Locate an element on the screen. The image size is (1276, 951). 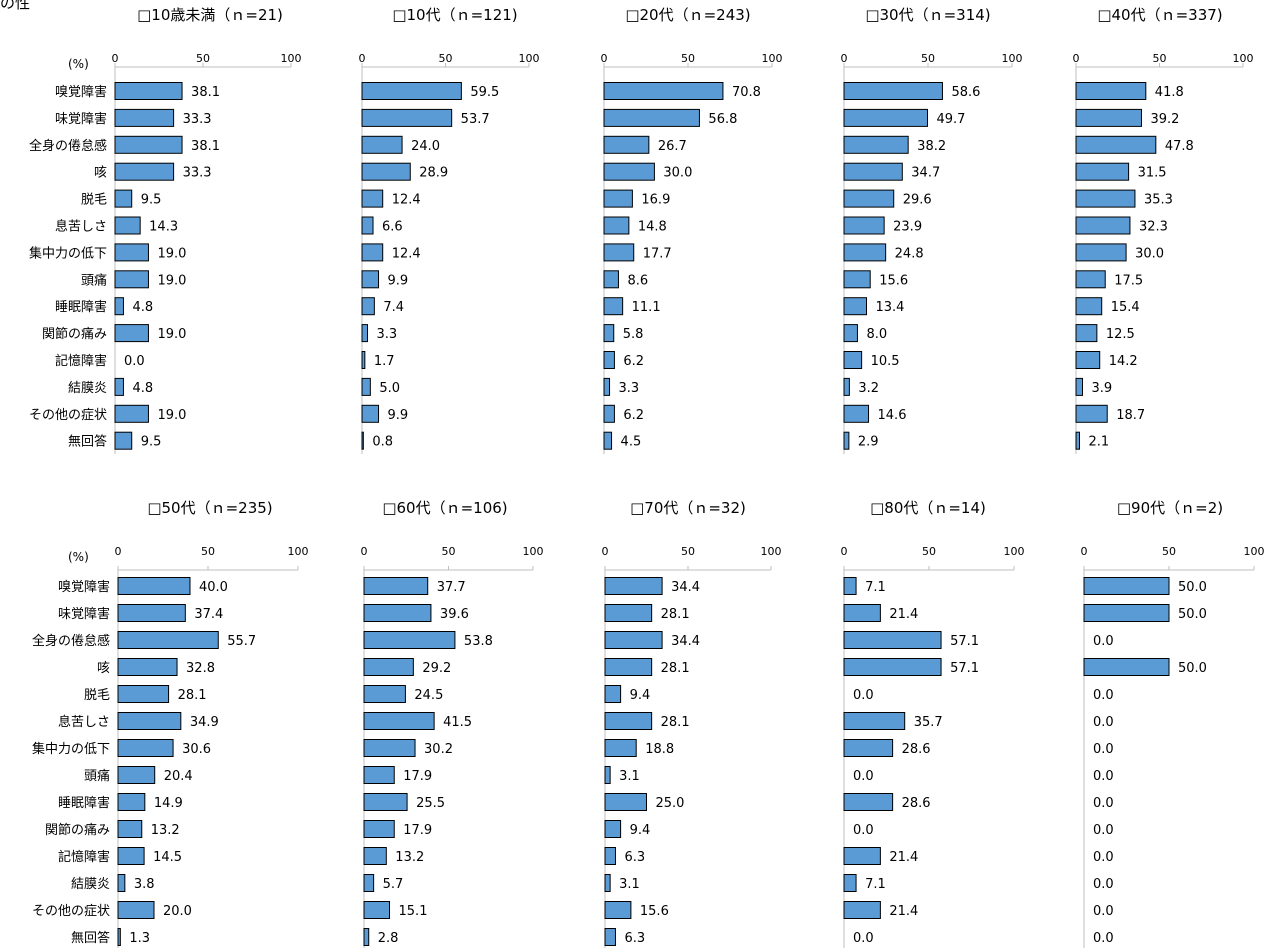
data-label: 57.1 is located at coordinates (964, 668).